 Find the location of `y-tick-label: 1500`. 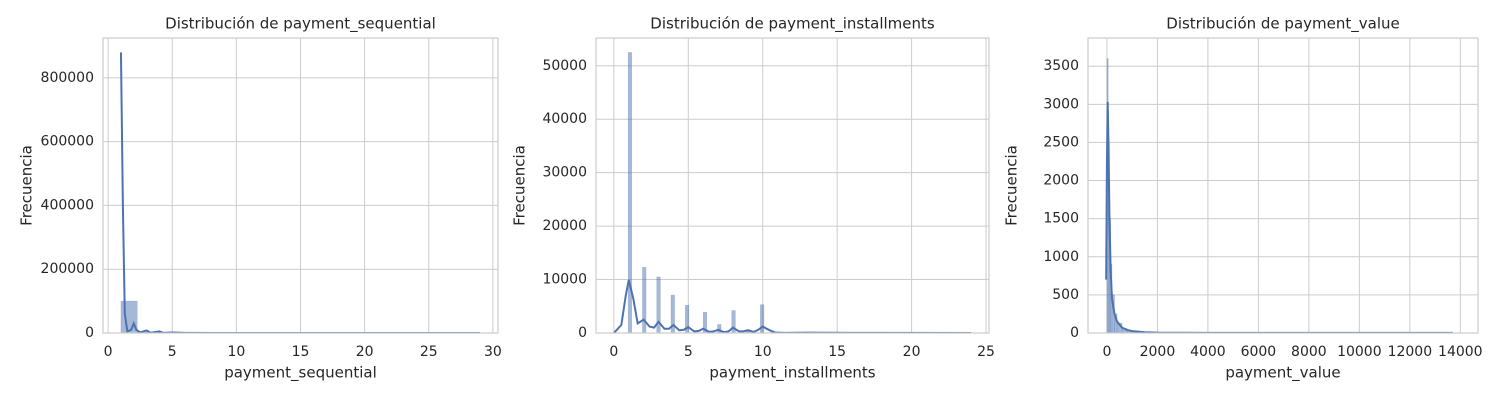

y-tick-label: 1500 is located at coordinates (1061, 219).